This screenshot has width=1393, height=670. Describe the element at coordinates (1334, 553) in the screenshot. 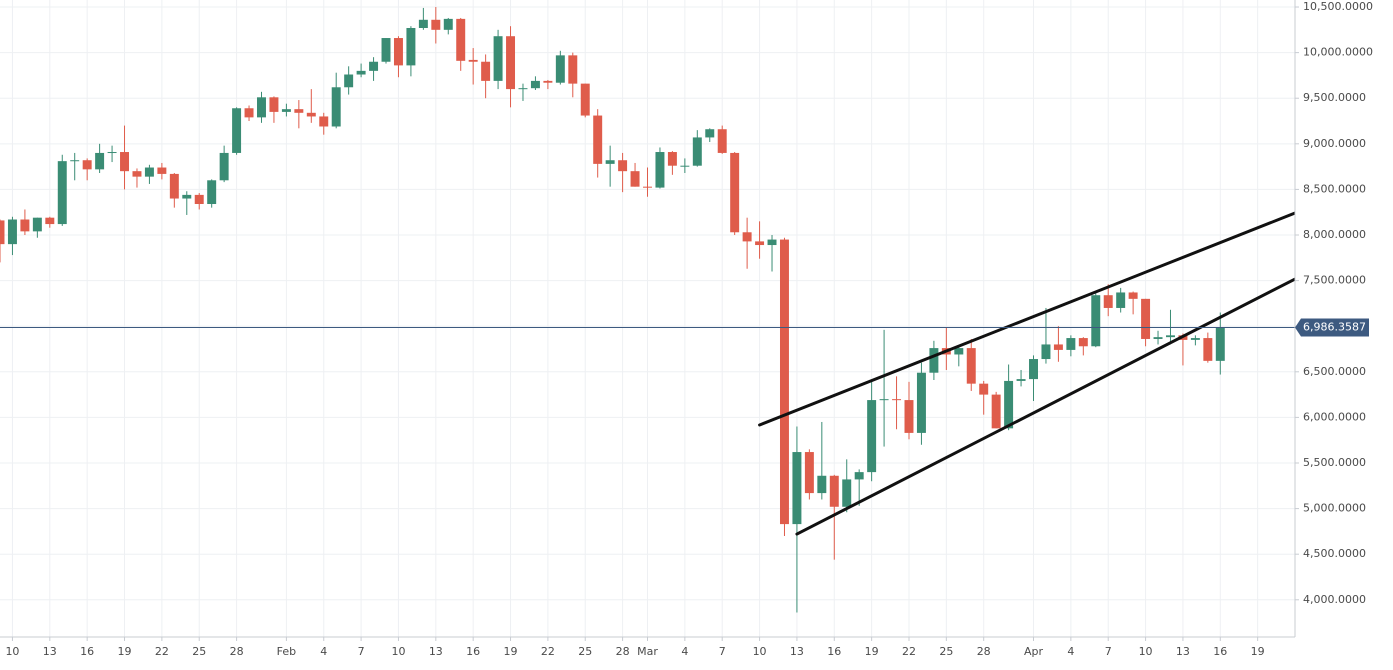

I see `y-tick-label: 4,500.0000` at that location.